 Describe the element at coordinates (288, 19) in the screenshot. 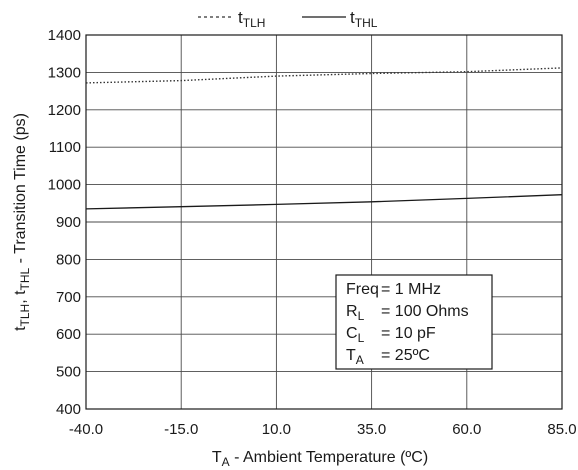

I see `legend: tTLH tTHL` at that location.